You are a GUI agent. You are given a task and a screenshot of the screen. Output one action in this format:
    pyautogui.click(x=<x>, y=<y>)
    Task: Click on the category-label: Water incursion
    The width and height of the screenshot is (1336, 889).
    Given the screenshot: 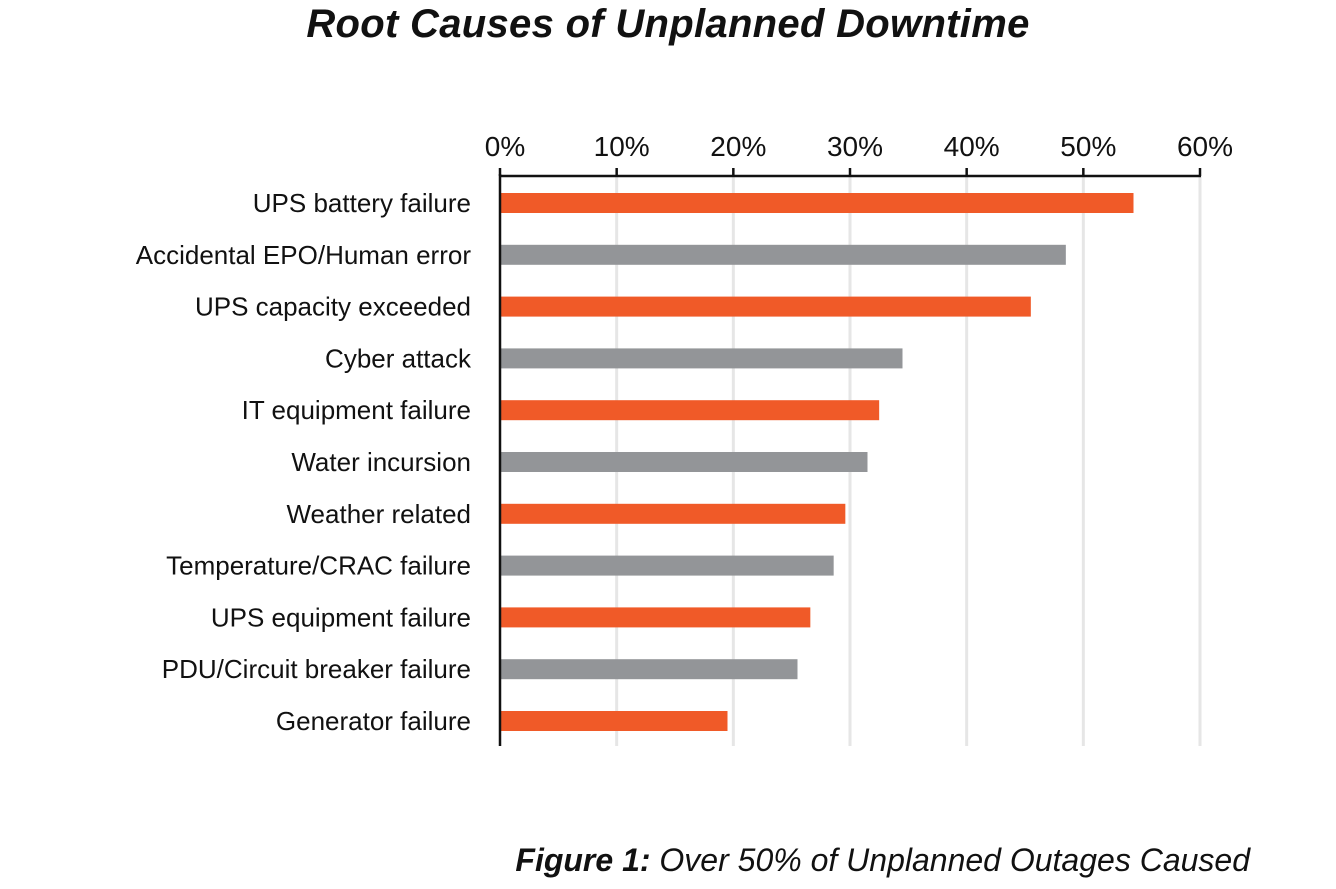 What is the action you would take?
    pyautogui.click(x=381, y=462)
    